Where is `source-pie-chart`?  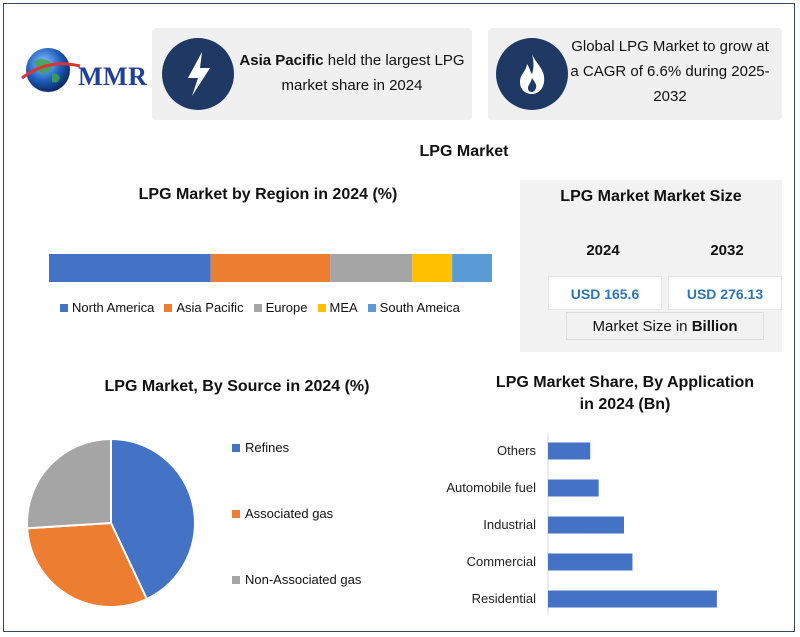 source-pie-chart is located at coordinates (111, 522).